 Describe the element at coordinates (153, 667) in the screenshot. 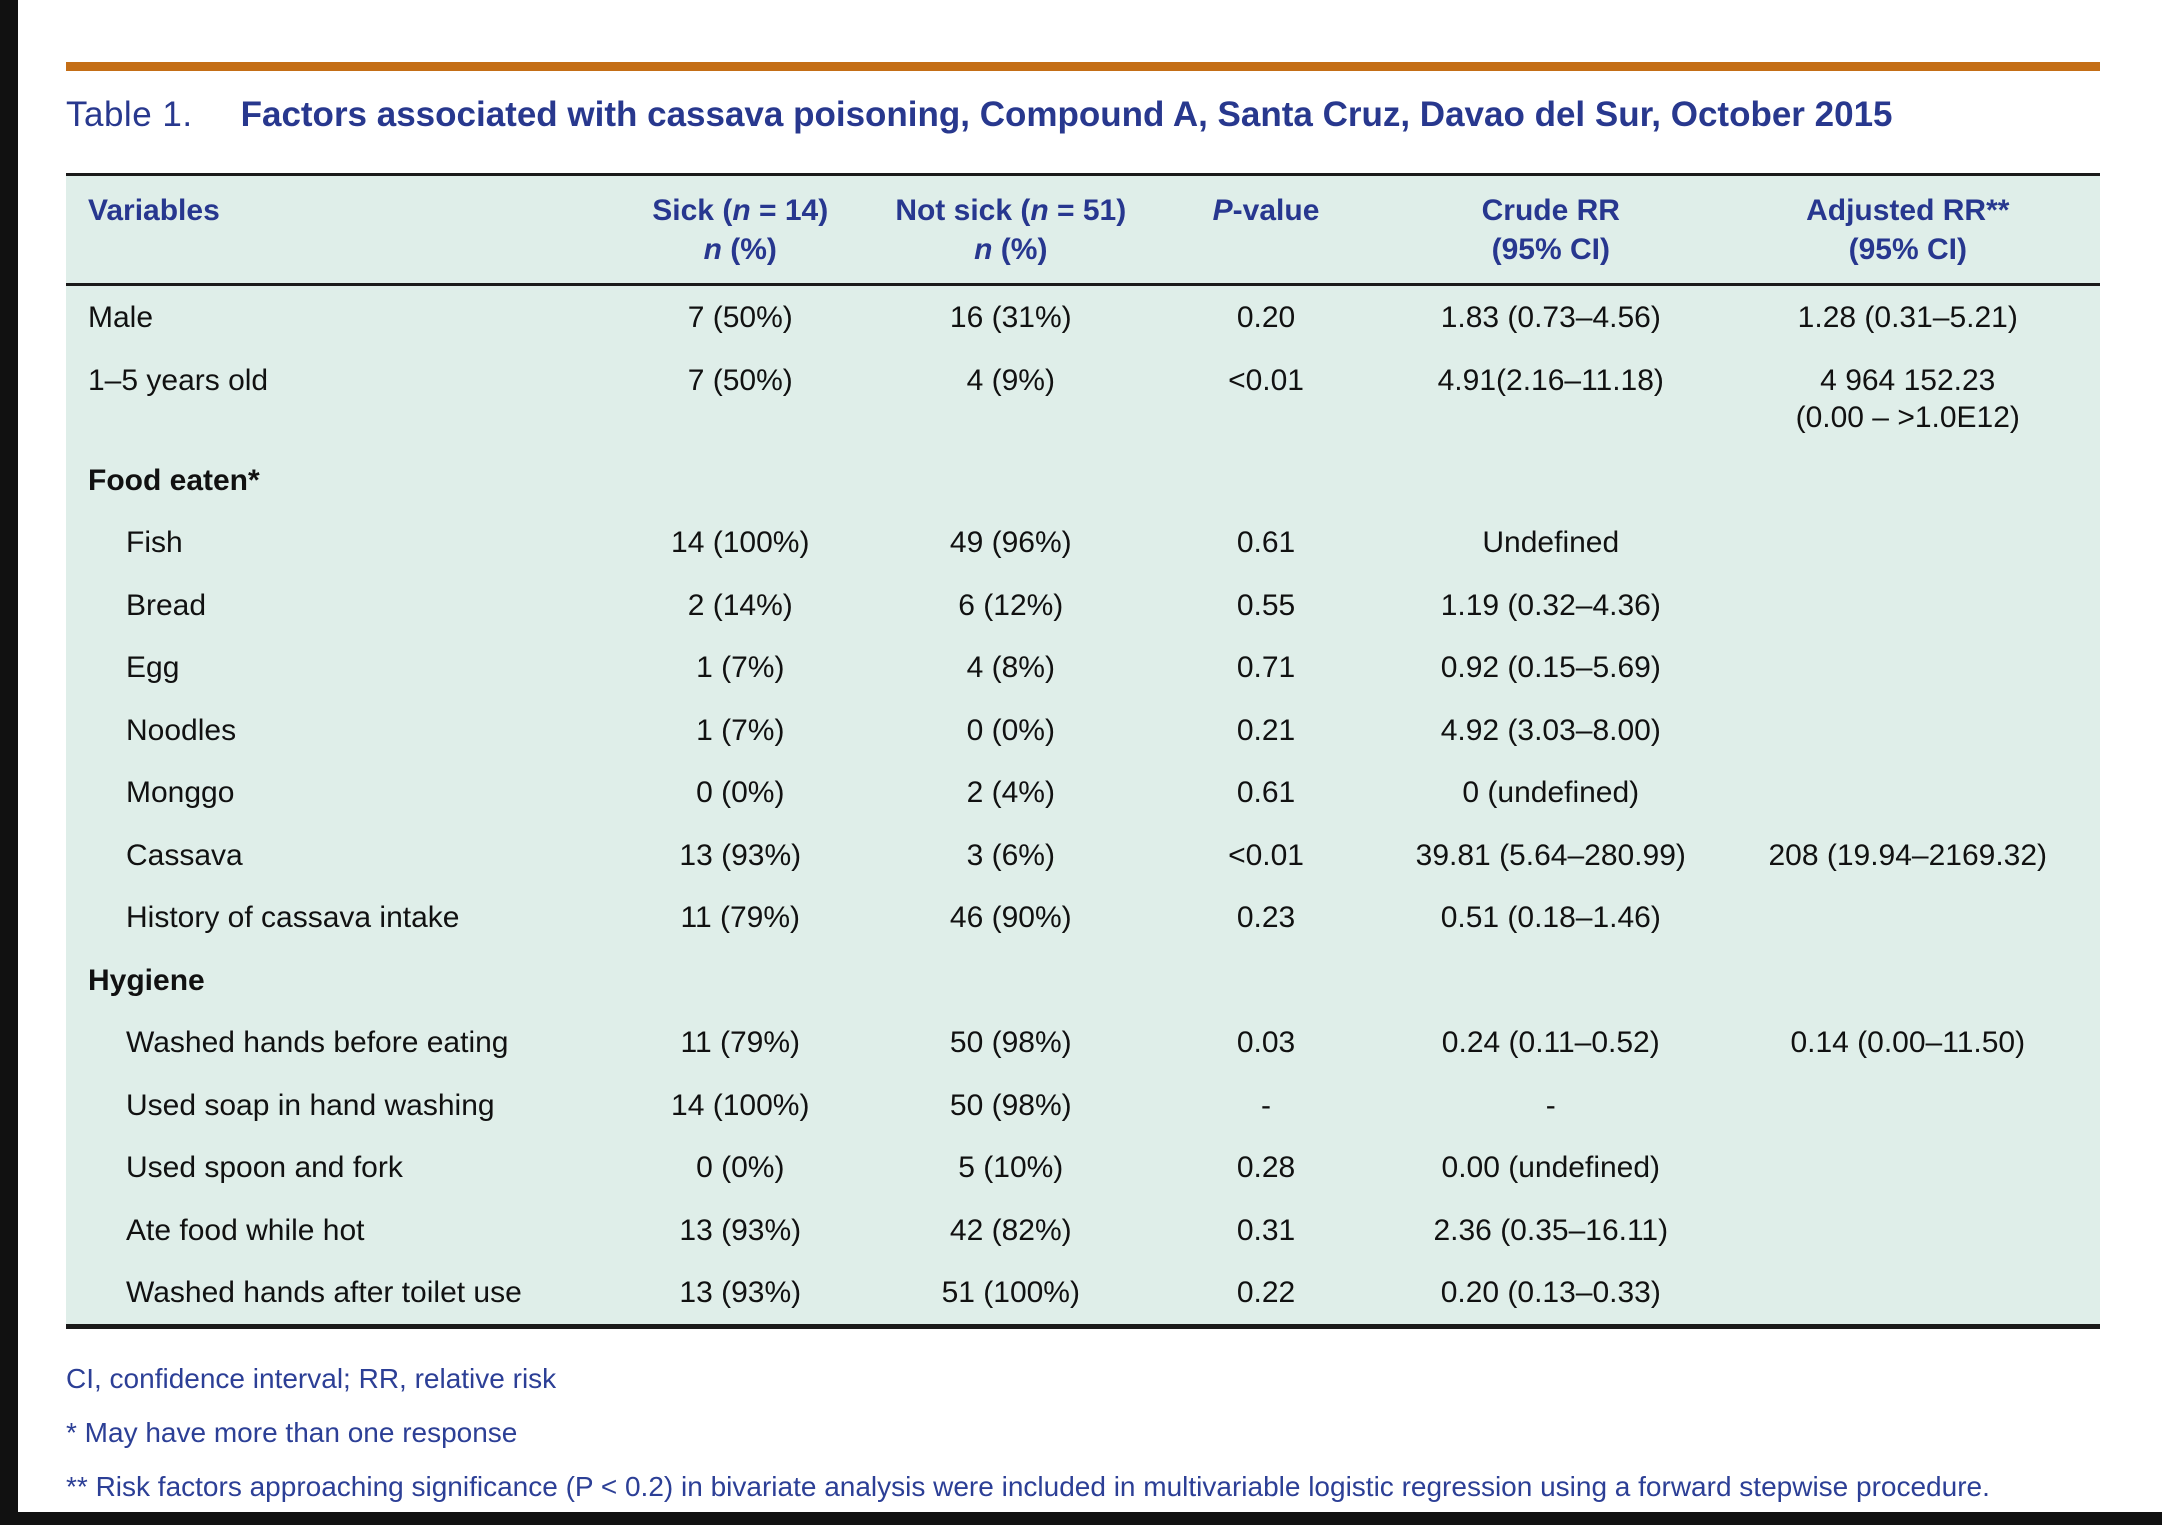

I see `row-label: Egg` at that location.